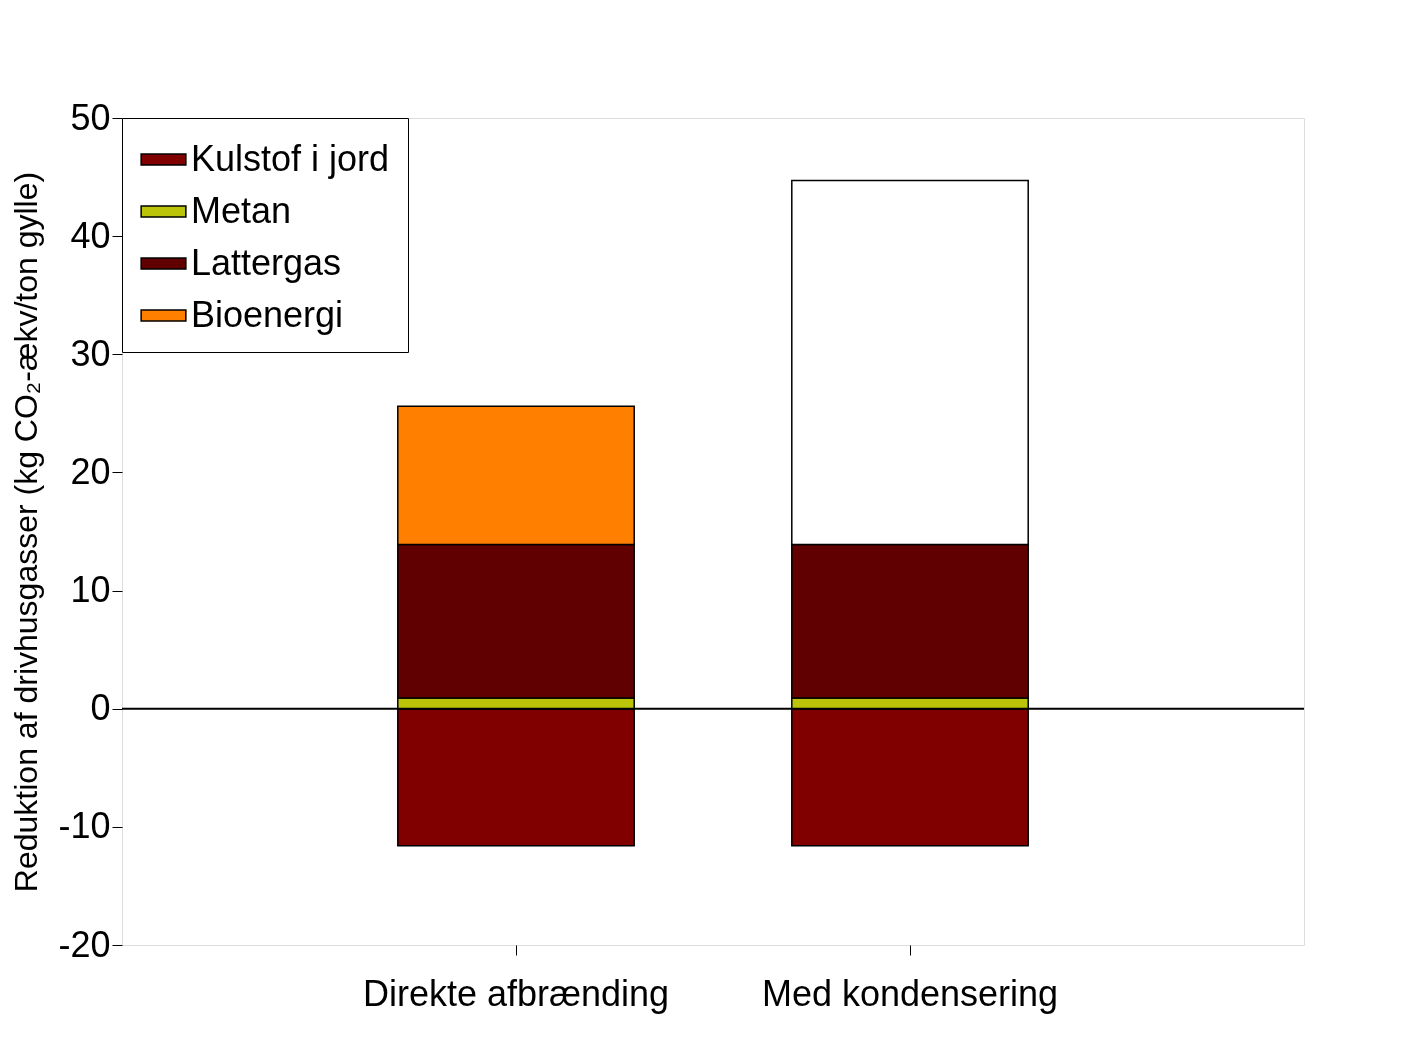  I want to click on y-tick-label: 20, so click(90, 471).